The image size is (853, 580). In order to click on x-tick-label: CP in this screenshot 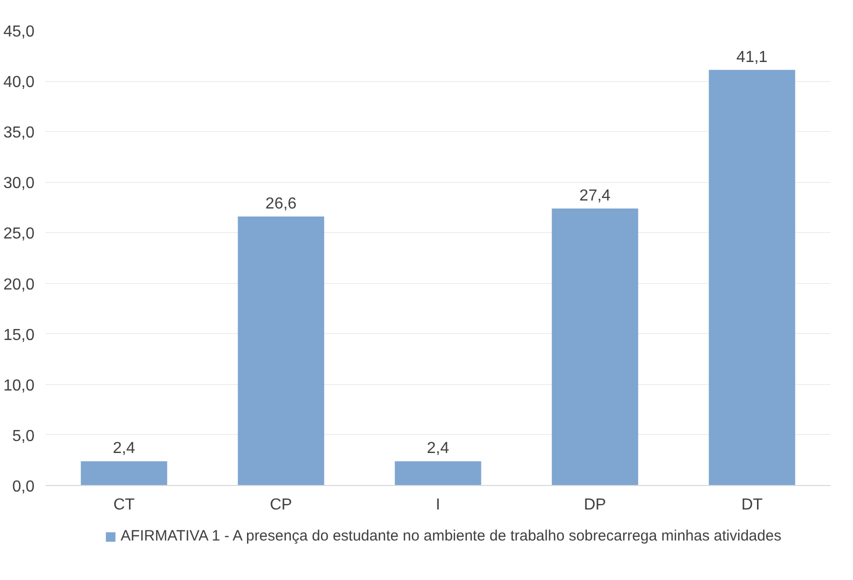, I will do `click(281, 505)`.